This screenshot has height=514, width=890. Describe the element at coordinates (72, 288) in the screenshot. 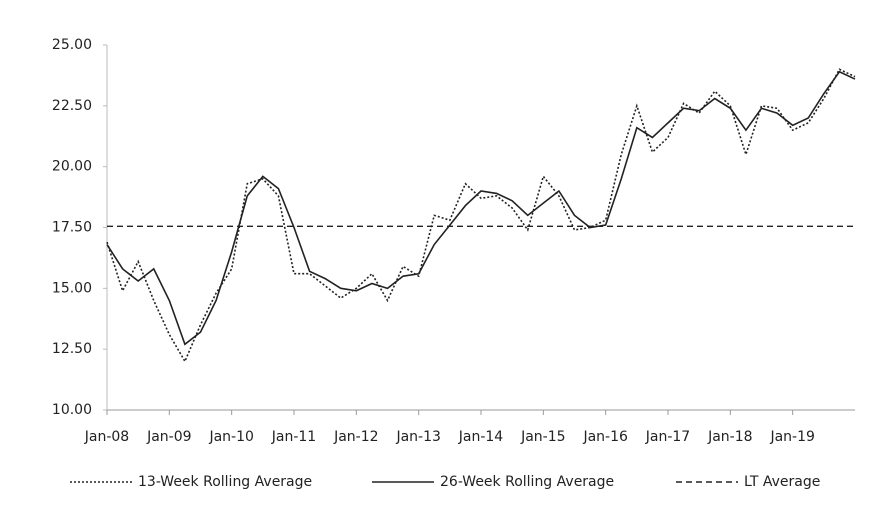

I see `y-tick-label: 15.00` at that location.